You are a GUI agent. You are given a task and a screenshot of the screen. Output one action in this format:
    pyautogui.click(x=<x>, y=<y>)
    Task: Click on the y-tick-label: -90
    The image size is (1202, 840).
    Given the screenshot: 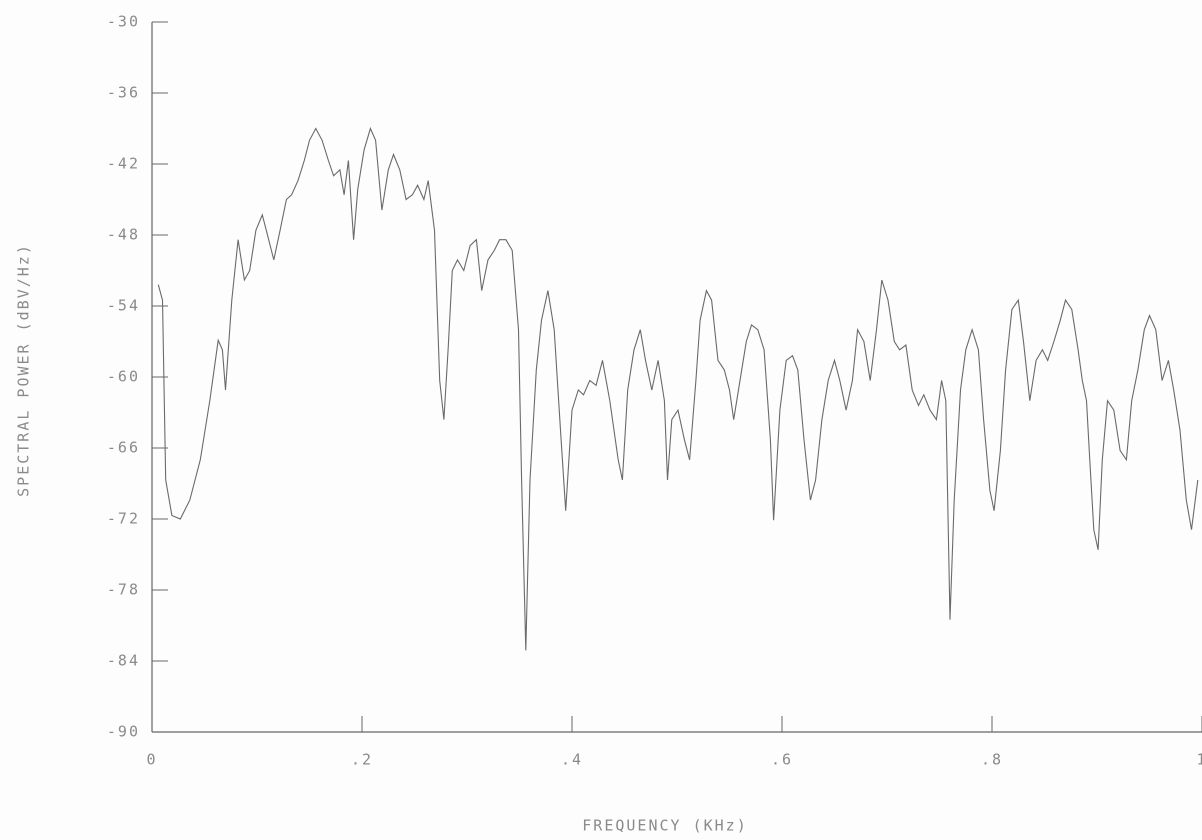 What is the action you would take?
    pyautogui.click(x=123, y=732)
    